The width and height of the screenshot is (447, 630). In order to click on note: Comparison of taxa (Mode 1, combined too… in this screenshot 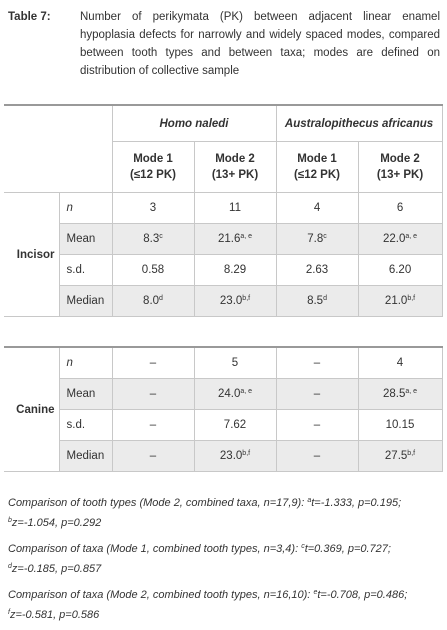, I will do `click(224, 558)`.